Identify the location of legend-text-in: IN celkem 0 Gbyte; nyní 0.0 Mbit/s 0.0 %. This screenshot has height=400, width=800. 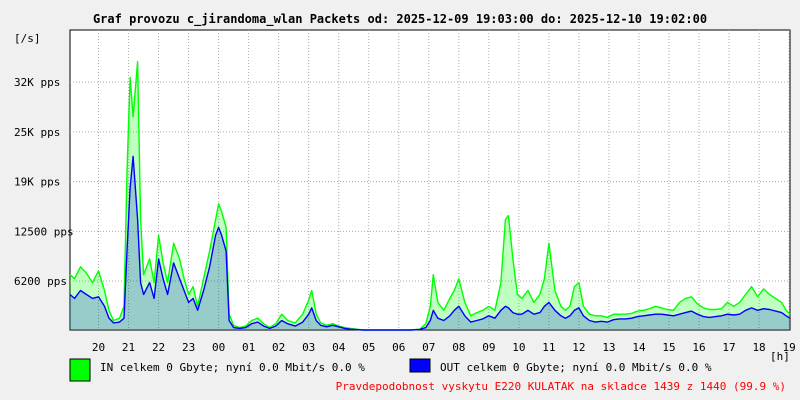
(232, 367).